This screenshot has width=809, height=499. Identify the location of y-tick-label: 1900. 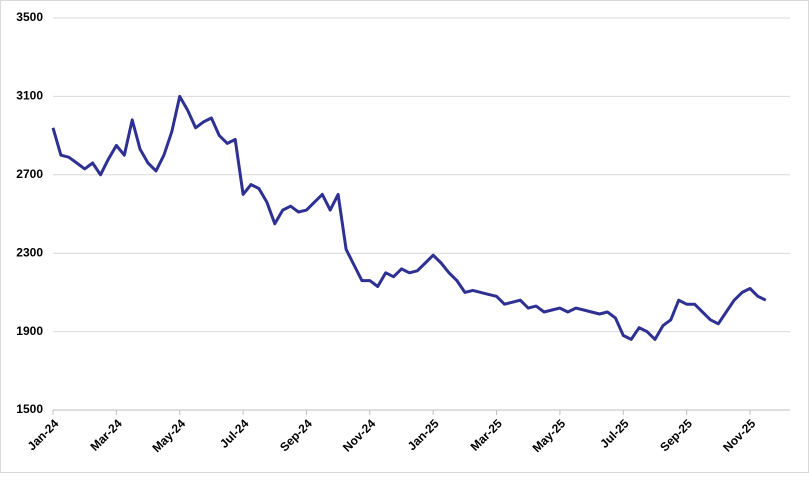
(29, 331).